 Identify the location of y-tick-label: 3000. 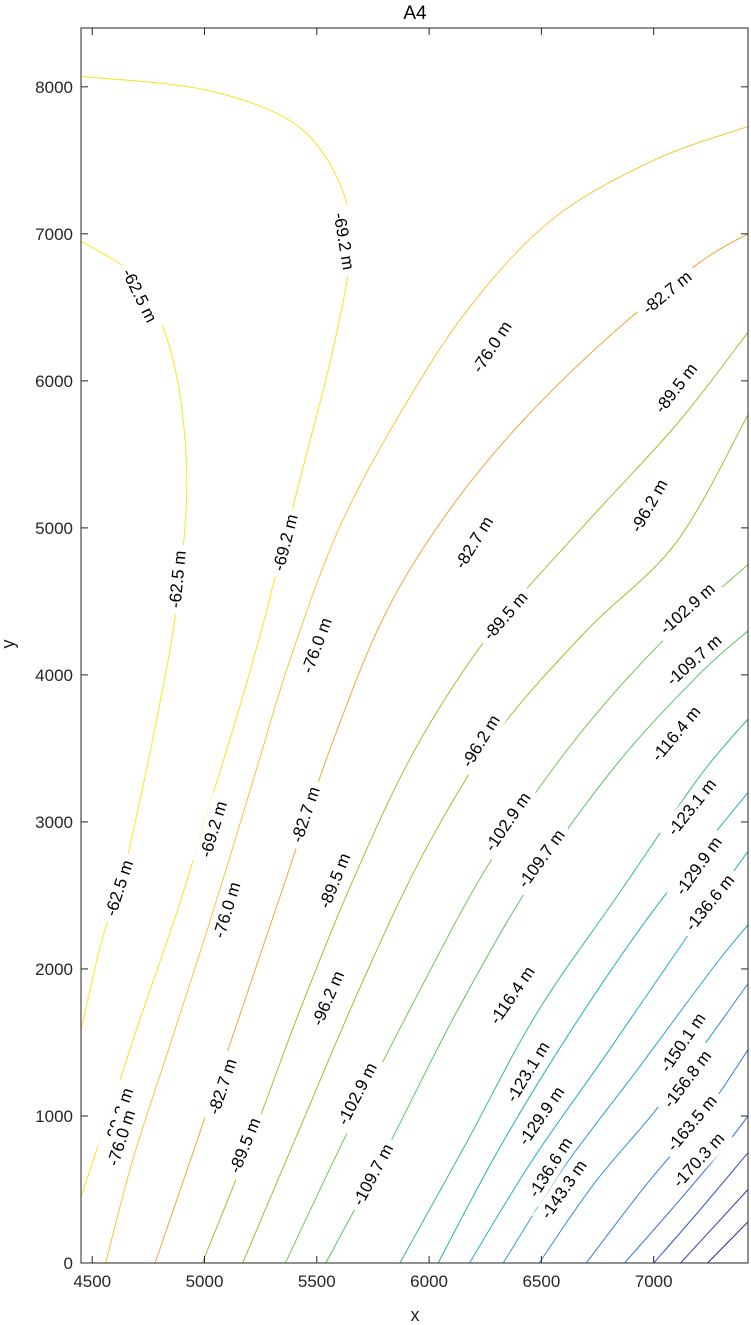
(54, 822).